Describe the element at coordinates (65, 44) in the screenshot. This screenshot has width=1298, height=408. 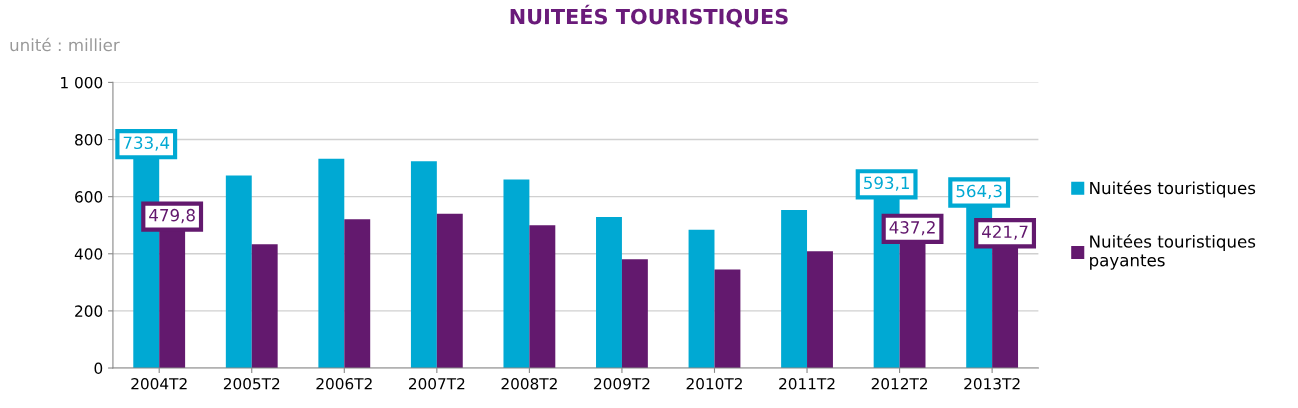
I see `text: unité : millier` at that location.